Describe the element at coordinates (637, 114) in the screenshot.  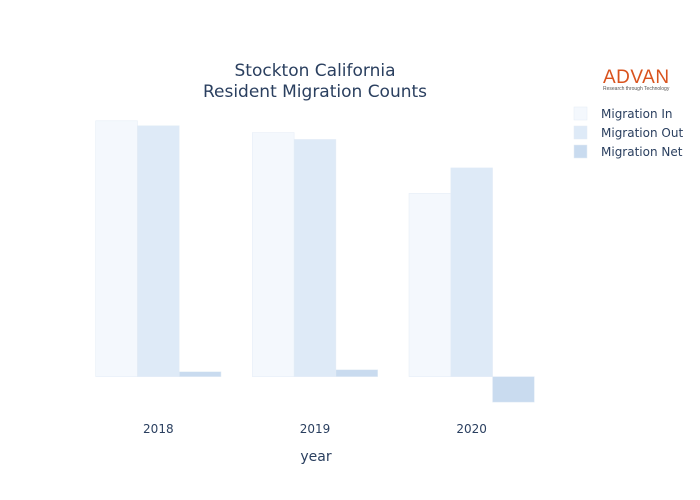
I see `legend-label-migration-in: Migration In` at that location.